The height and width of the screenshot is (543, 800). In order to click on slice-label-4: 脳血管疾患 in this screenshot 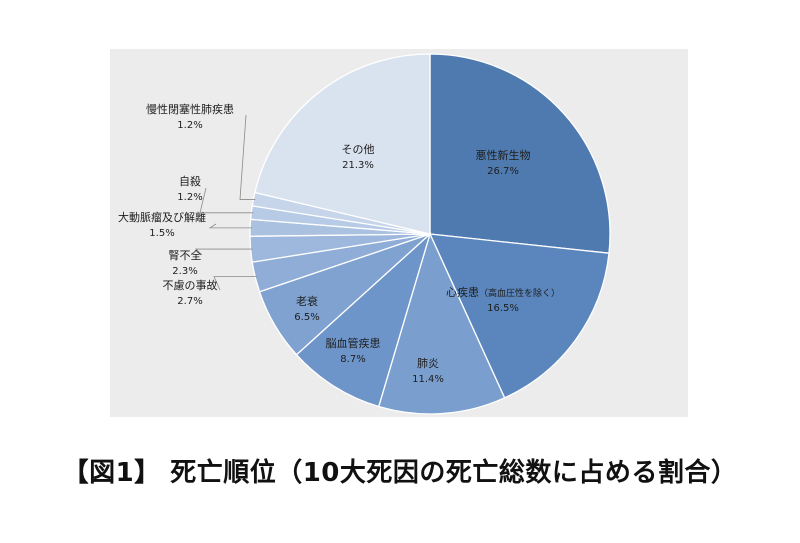, I will do `click(353, 343)`.